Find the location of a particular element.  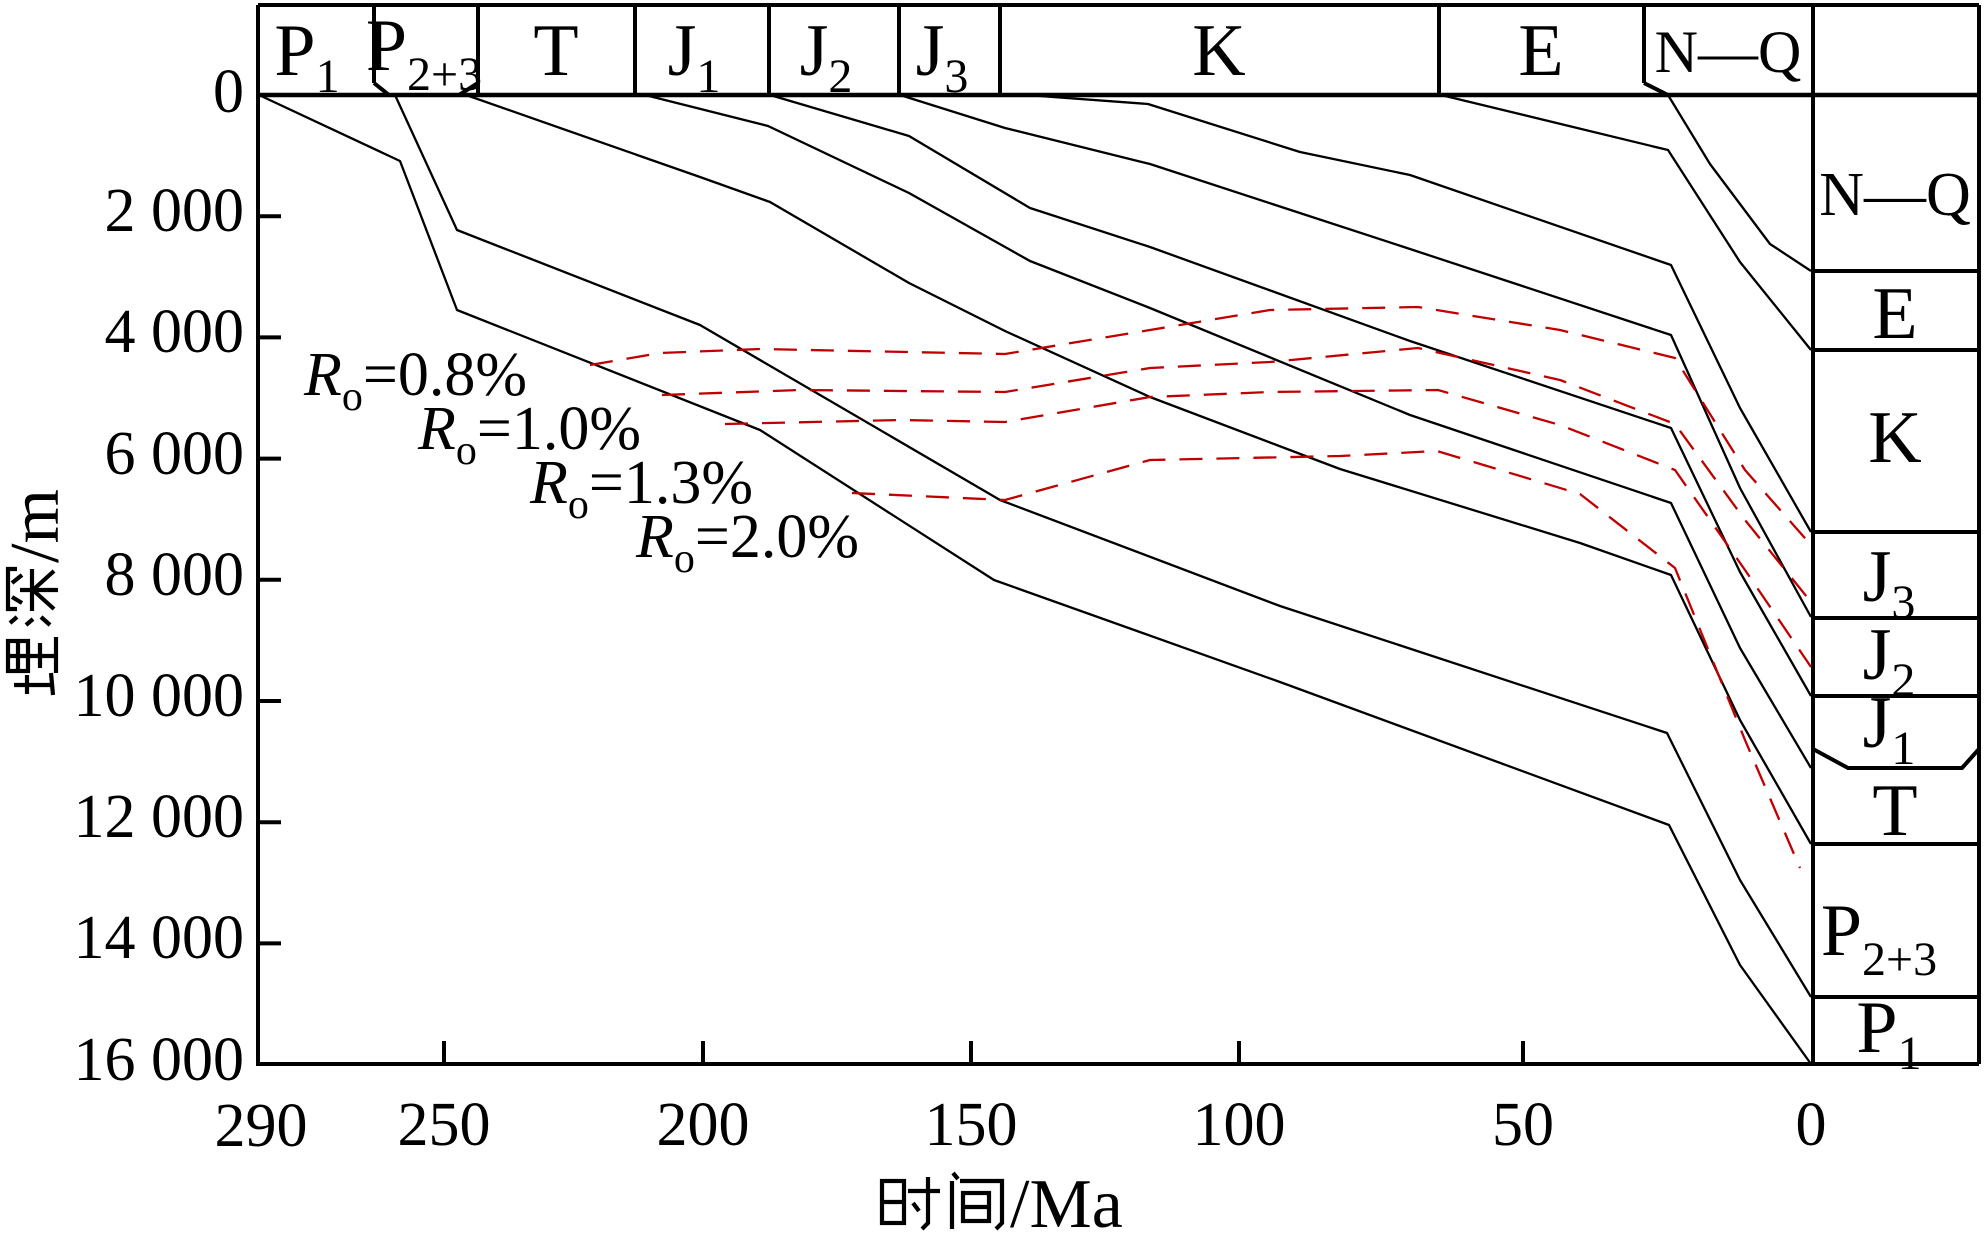

svg-text: 2 000 is located at coordinates (175, 211).